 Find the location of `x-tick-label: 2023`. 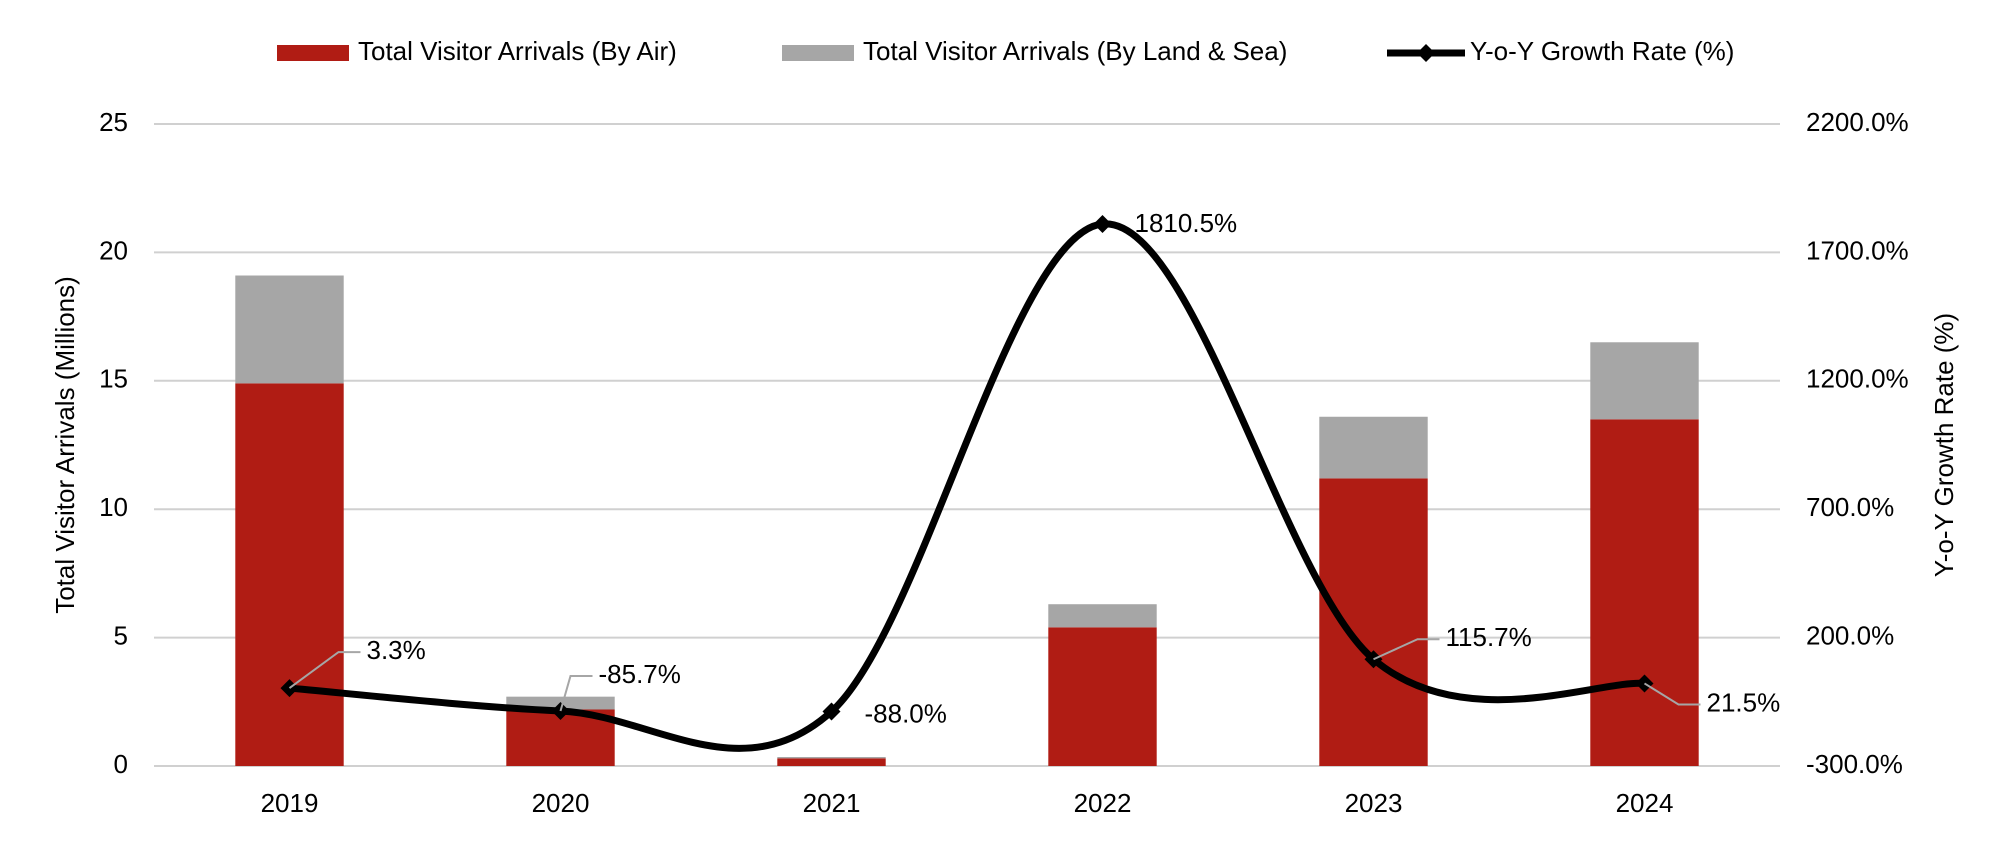

x-tick-label: 2023 is located at coordinates (1374, 803).